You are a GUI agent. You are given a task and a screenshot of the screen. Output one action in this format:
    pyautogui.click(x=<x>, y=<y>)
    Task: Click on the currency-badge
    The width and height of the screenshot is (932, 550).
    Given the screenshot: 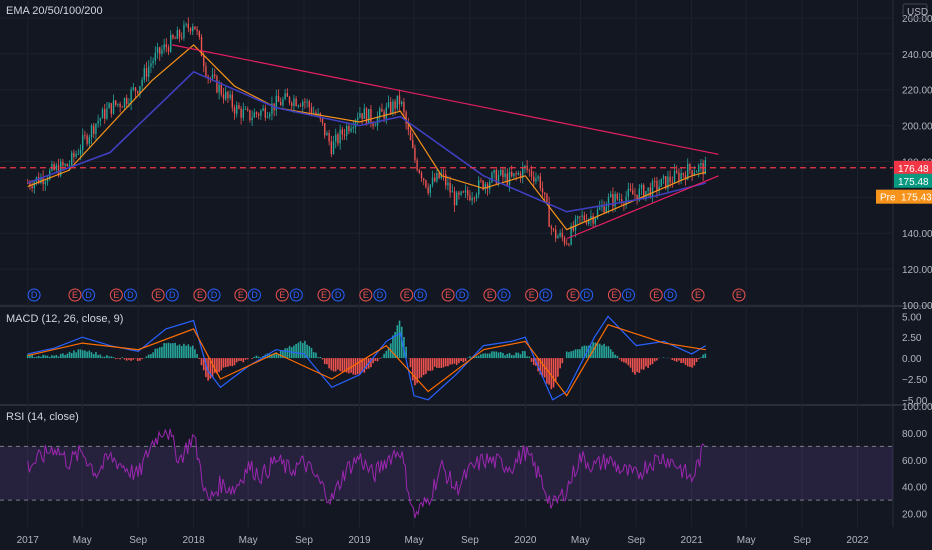 What is the action you would take?
    pyautogui.click(x=915, y=11)
    